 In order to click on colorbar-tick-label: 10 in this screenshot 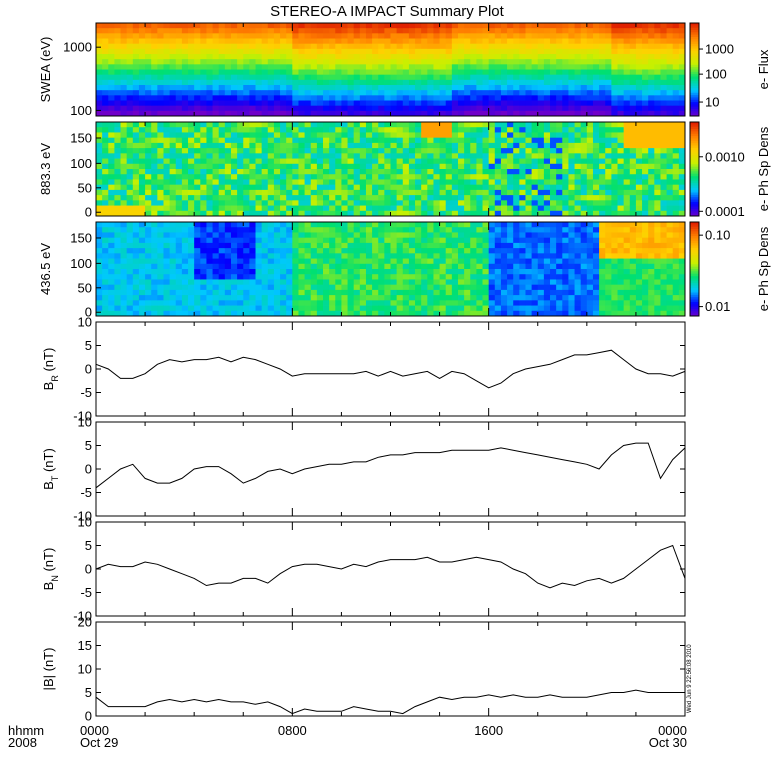, I will do `click(712, 102)`.